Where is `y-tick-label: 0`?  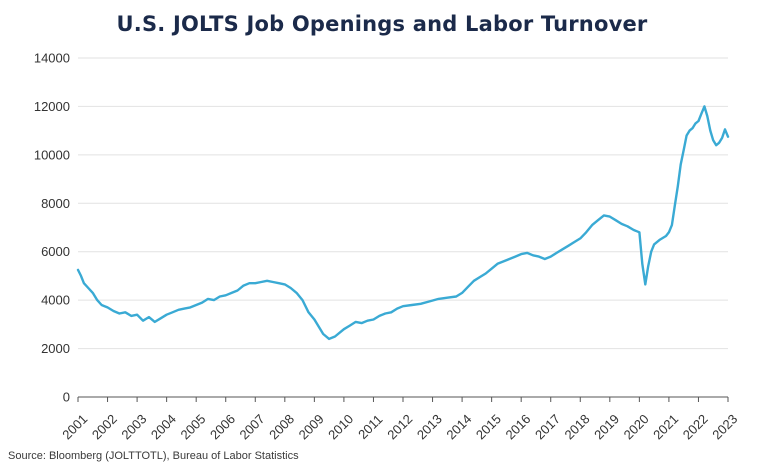 y-tick-label: 0 is located at coordinates (66, 397).